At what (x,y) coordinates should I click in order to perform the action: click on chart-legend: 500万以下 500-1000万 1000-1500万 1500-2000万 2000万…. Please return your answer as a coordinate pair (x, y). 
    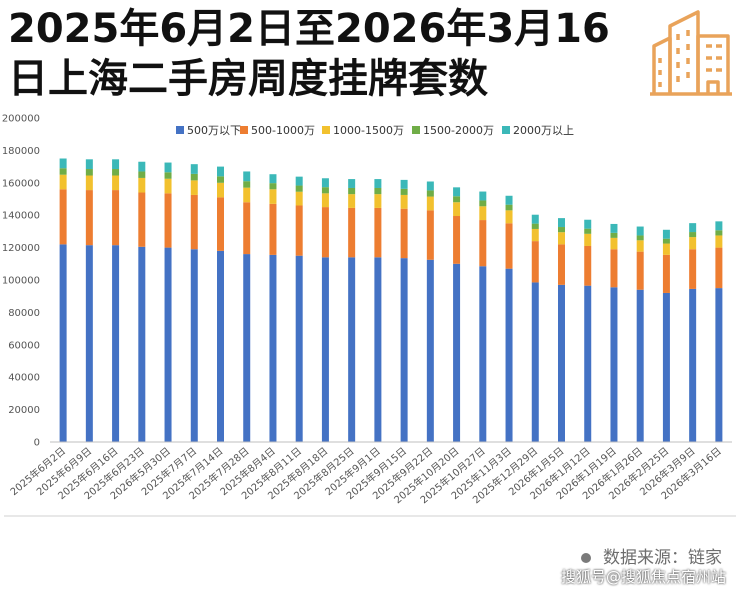
    Looking at the image, I should click on (375, 130).